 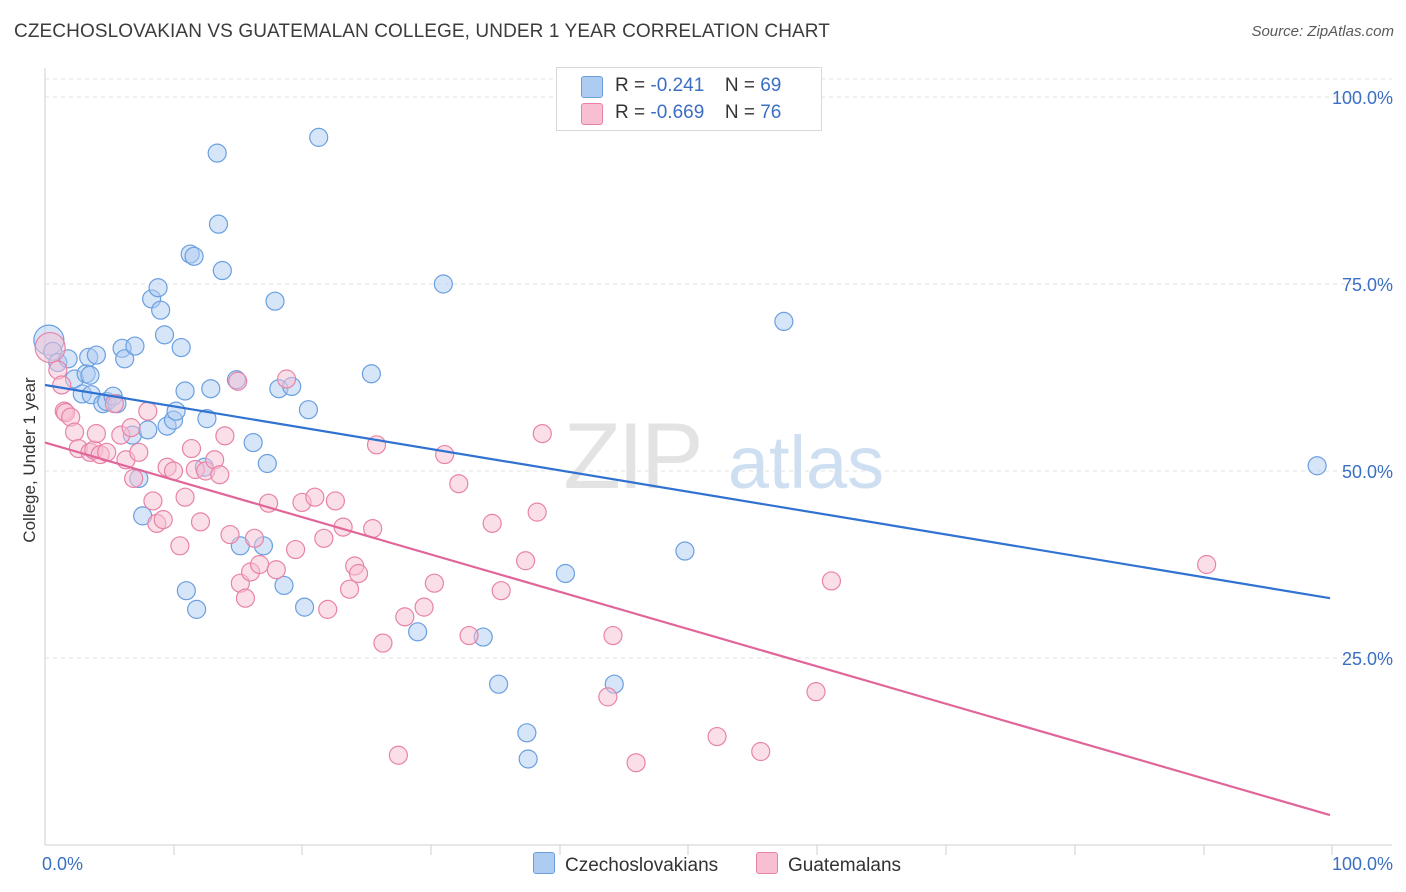 What do you see at coordinates (1362, 864) in the screenshot?
I see `x-tick-label: 100.0%` at bounding box center [1362, 864].